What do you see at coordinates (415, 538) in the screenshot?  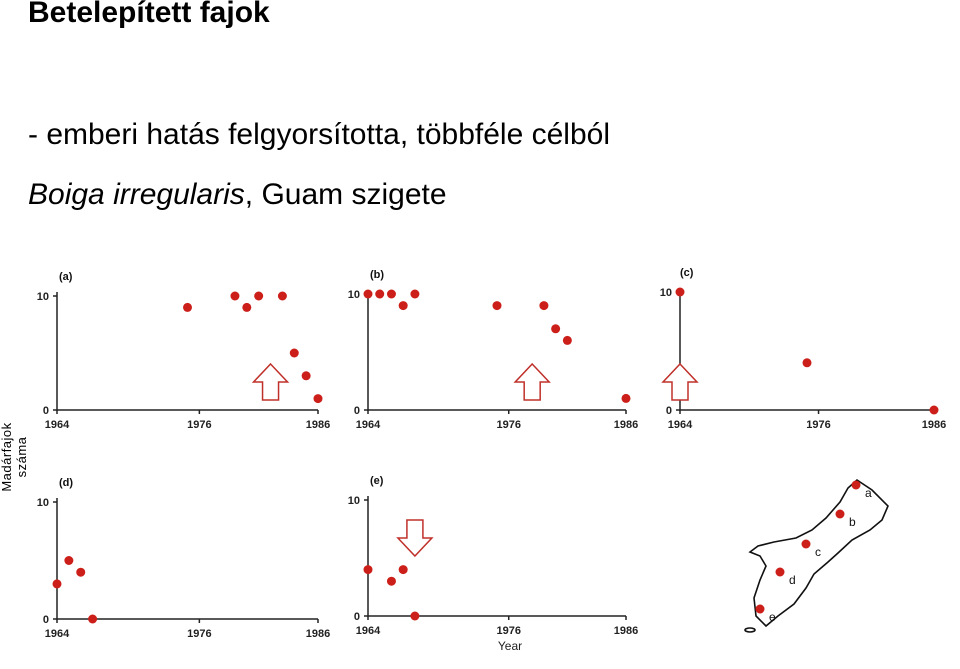 I see `arrow-annotation-down` at bounding box center [415, 538].